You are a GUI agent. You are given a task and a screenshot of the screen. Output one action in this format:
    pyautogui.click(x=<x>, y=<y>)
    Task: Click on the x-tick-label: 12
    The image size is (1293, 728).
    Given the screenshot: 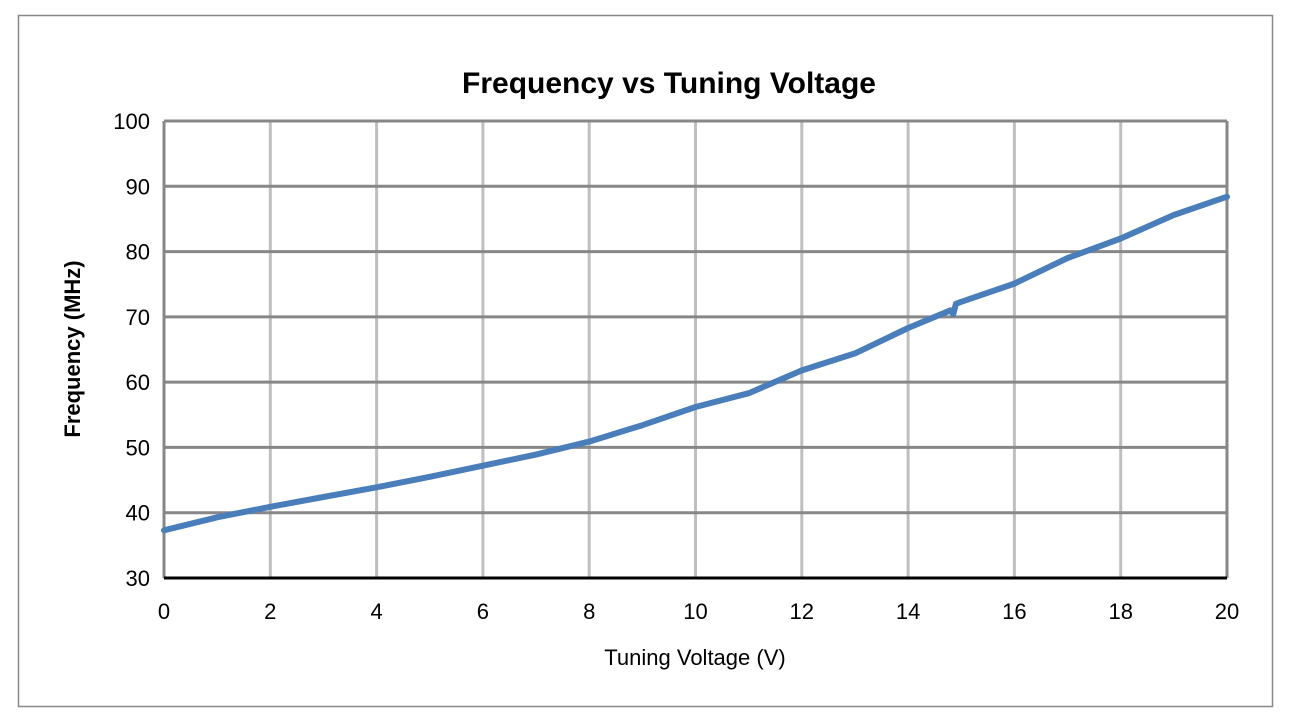 What is the action you would take?
    pyautogui.click(x=802, y=611)
    